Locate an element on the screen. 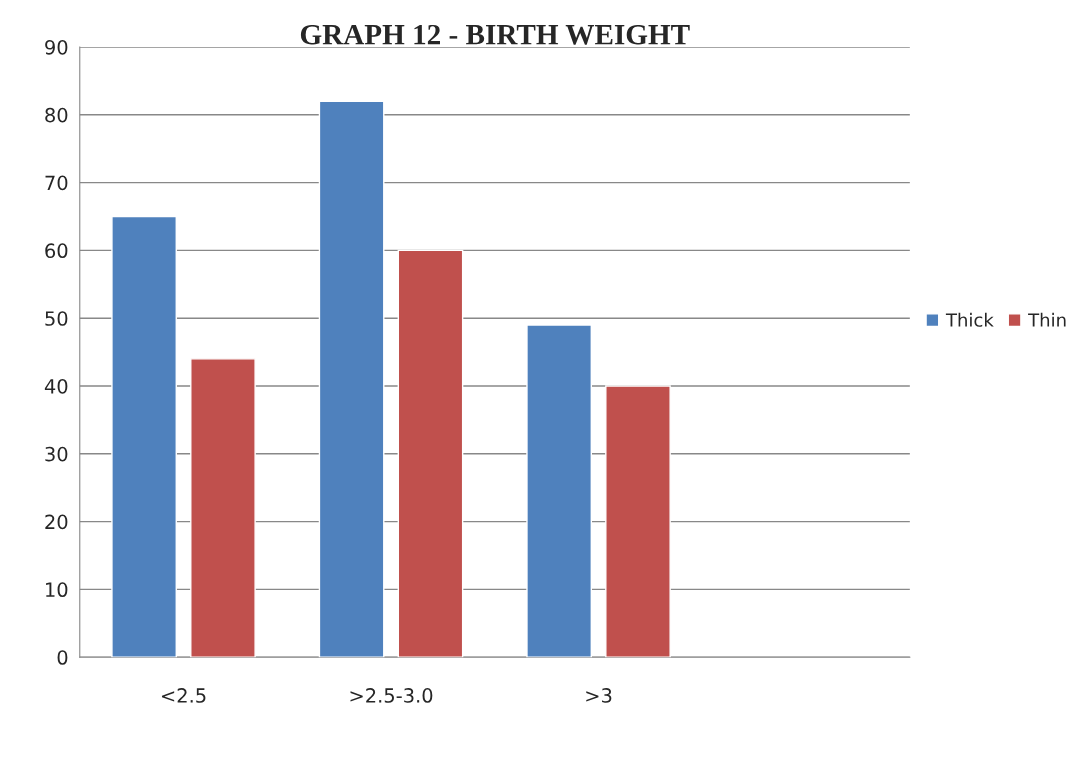  y-tick-label: 90 is located at coordinates (56, 47).